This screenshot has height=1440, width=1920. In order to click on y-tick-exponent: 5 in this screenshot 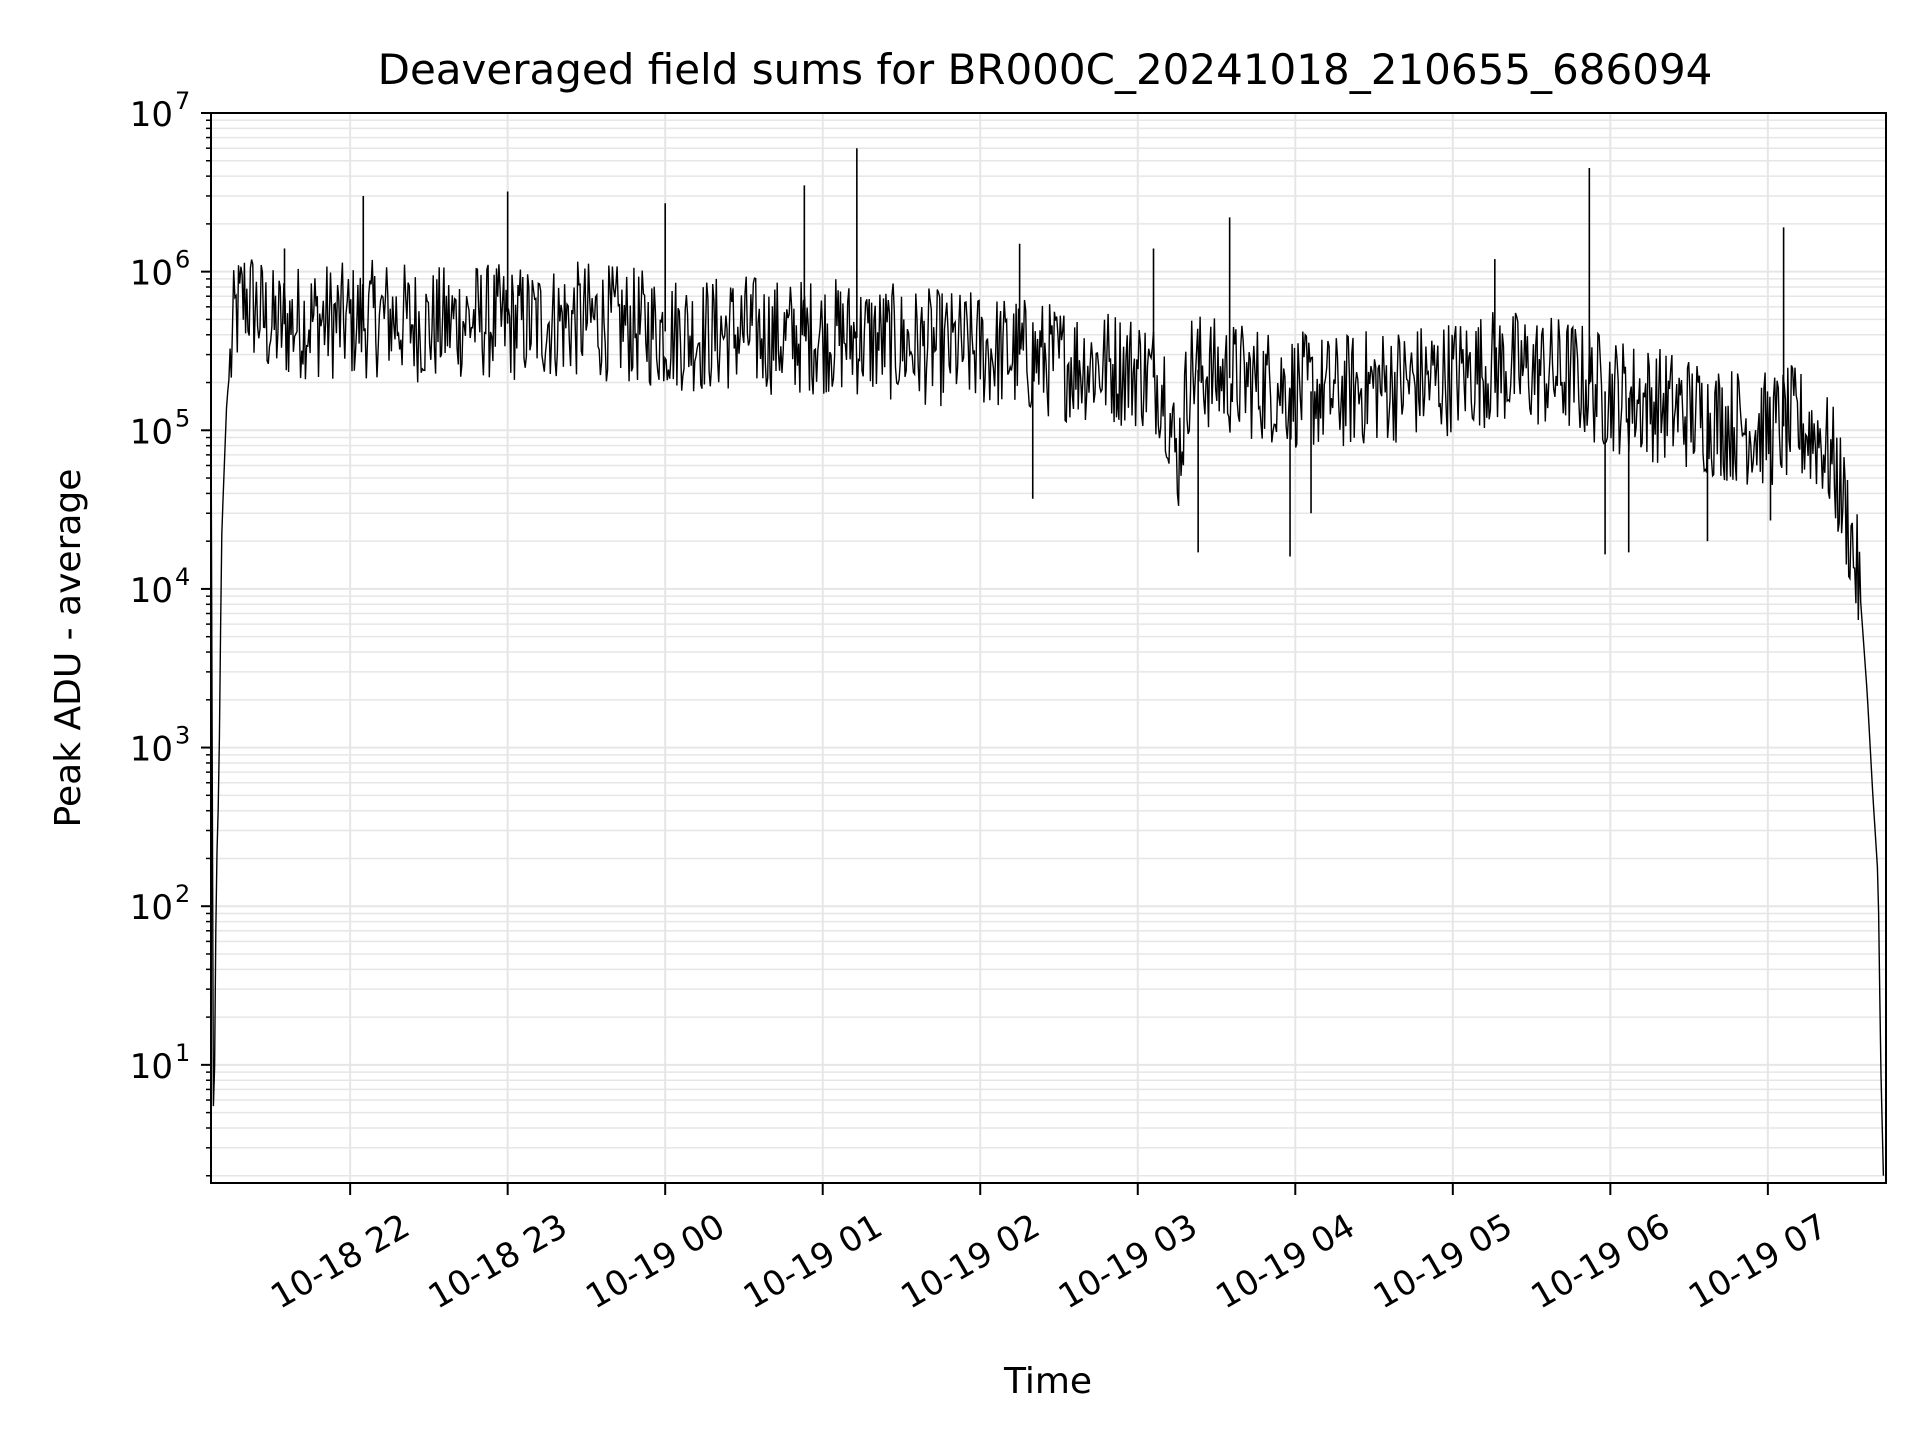, I will do `click(182, 418)`.